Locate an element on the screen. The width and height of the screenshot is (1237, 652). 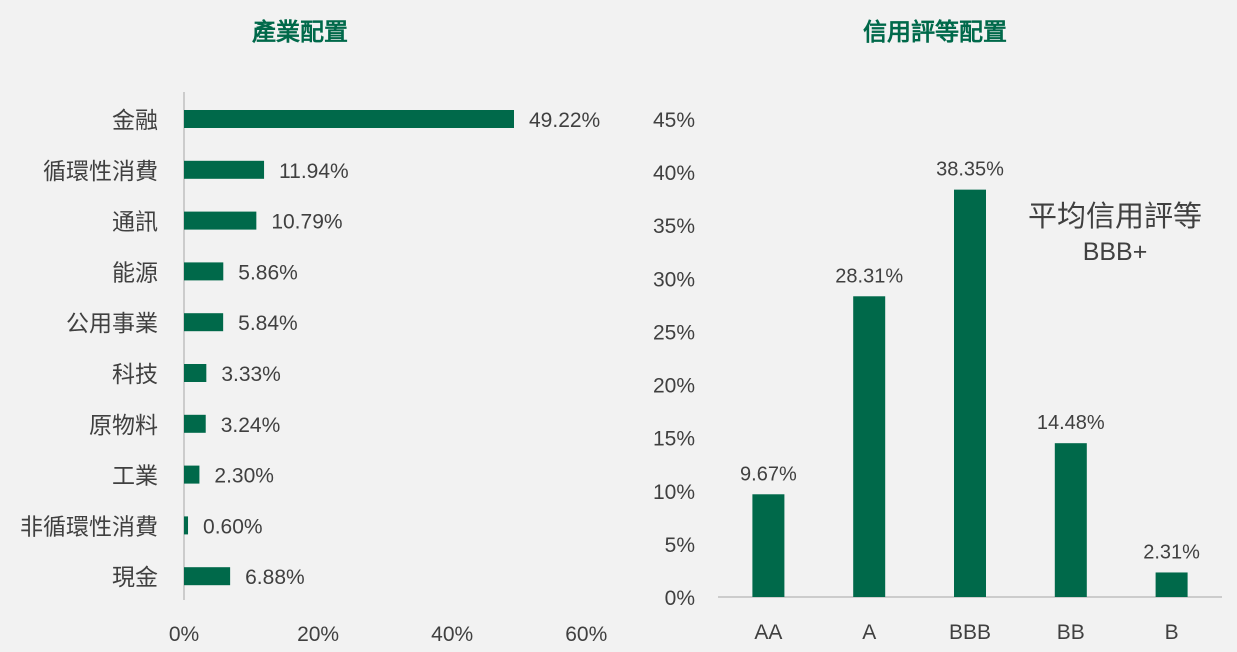
rating-y-tick-label: 25% is located at coordinates (674, 332).